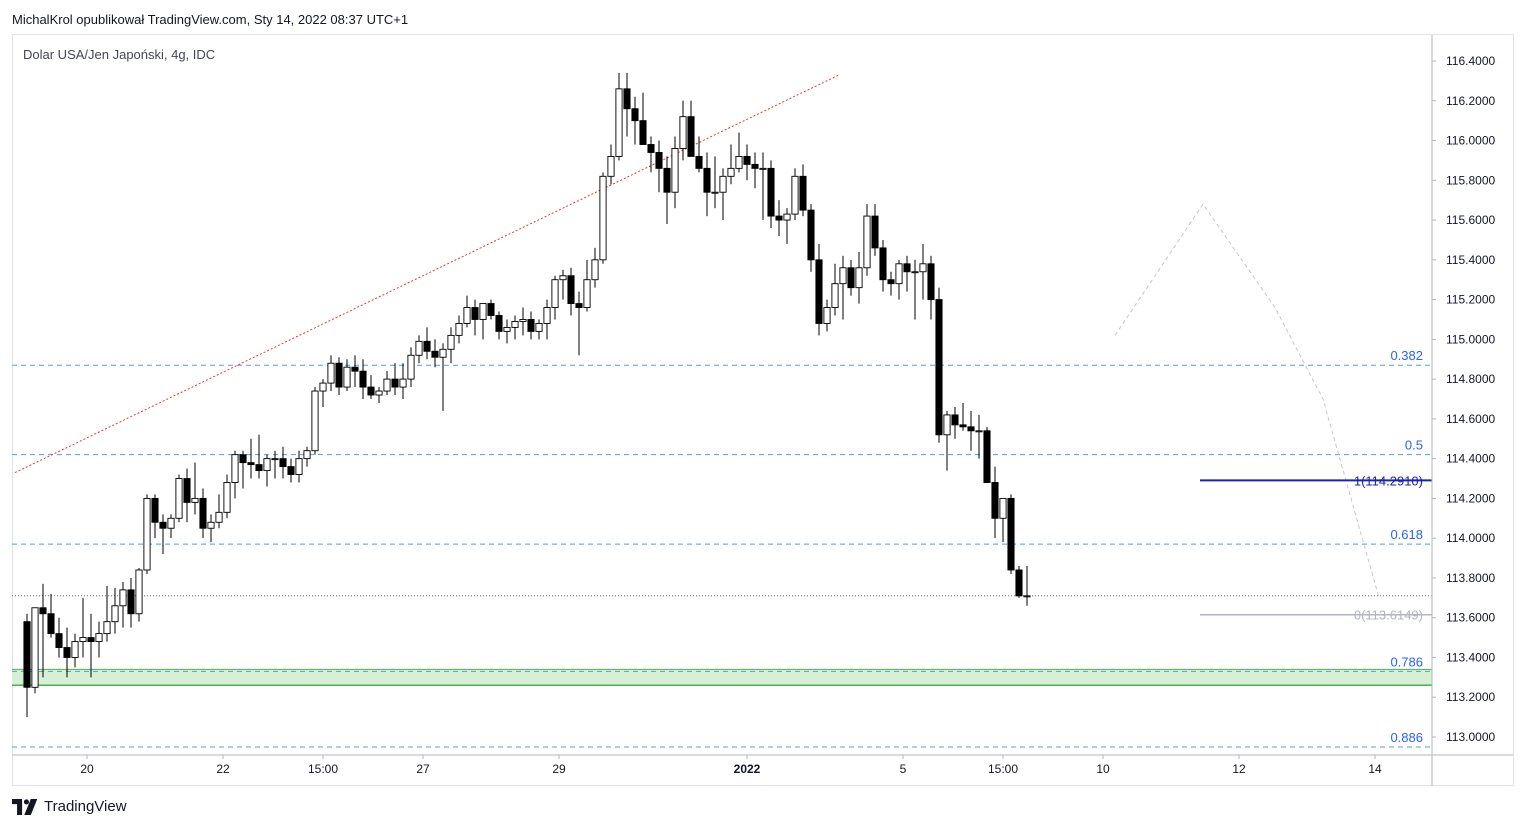 The width and height of the screenshot is (1526, 830). What do you see at coordinates (1470, 220) in the screenshot?
I see `price-tick-label: 115.6000` at bounding box center [1470, 220].